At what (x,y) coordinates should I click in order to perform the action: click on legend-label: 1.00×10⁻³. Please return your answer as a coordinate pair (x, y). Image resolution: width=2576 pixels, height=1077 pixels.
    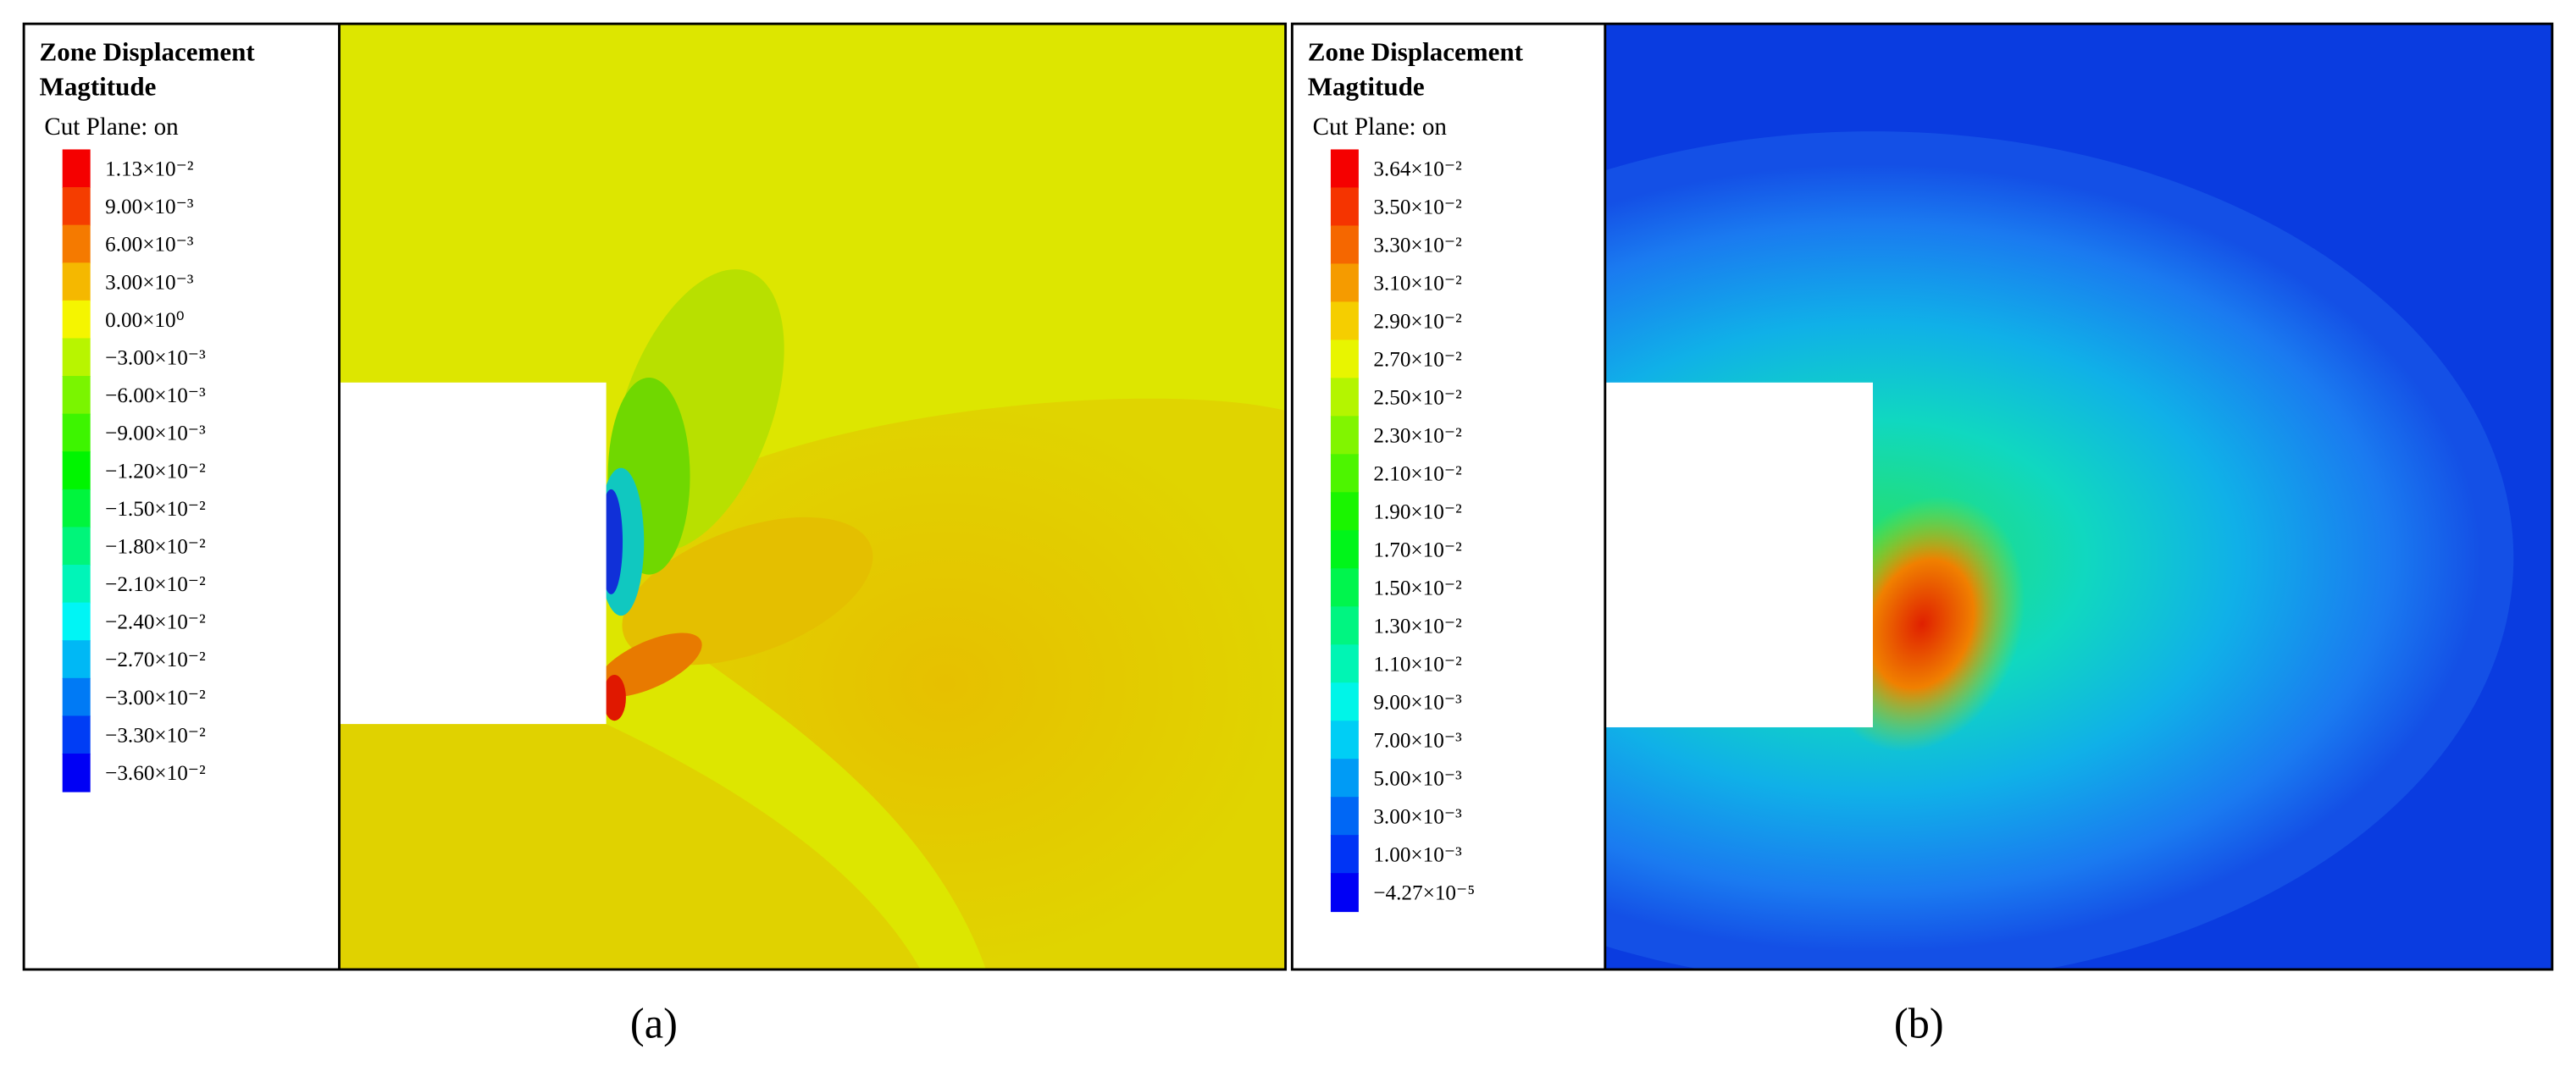
    Looking at the image, I should click on (1417, 854).